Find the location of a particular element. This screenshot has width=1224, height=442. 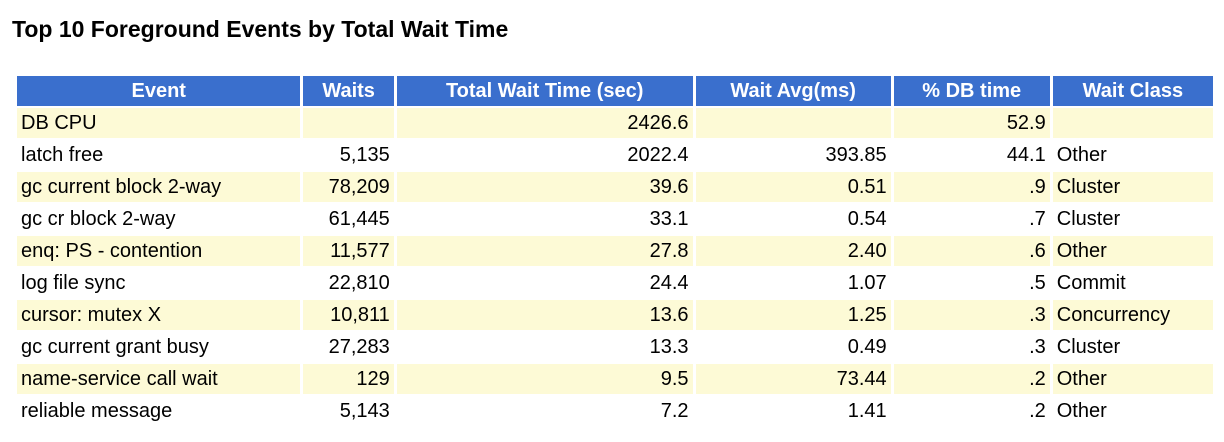

cell-waits: 129 is located at coordinates (348, 379).